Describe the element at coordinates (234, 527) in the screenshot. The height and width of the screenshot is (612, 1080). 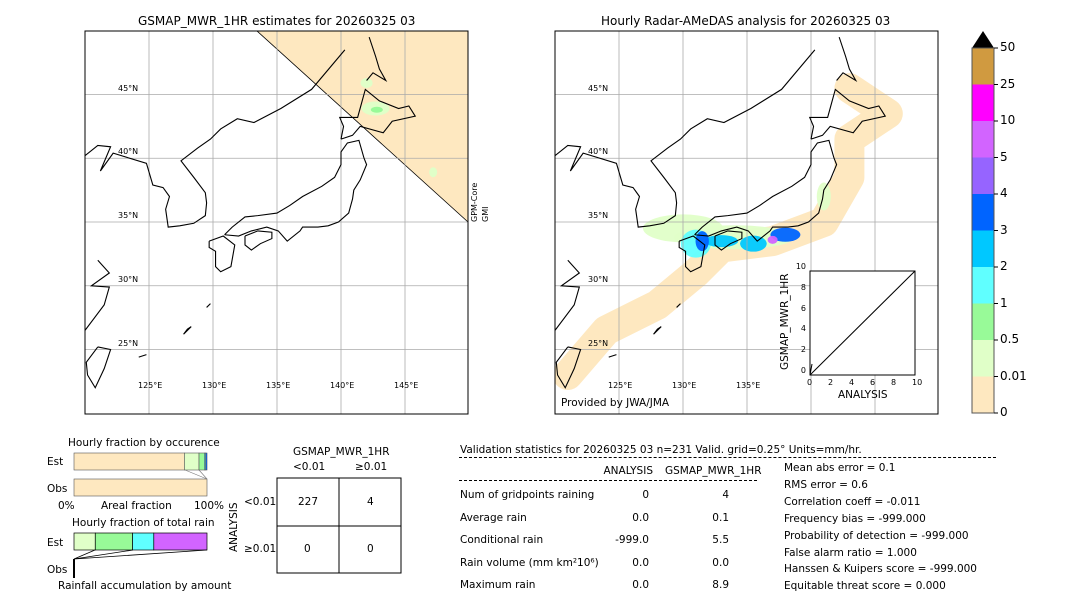
I see `contingency-row-title: ANALYSIS` at that location.